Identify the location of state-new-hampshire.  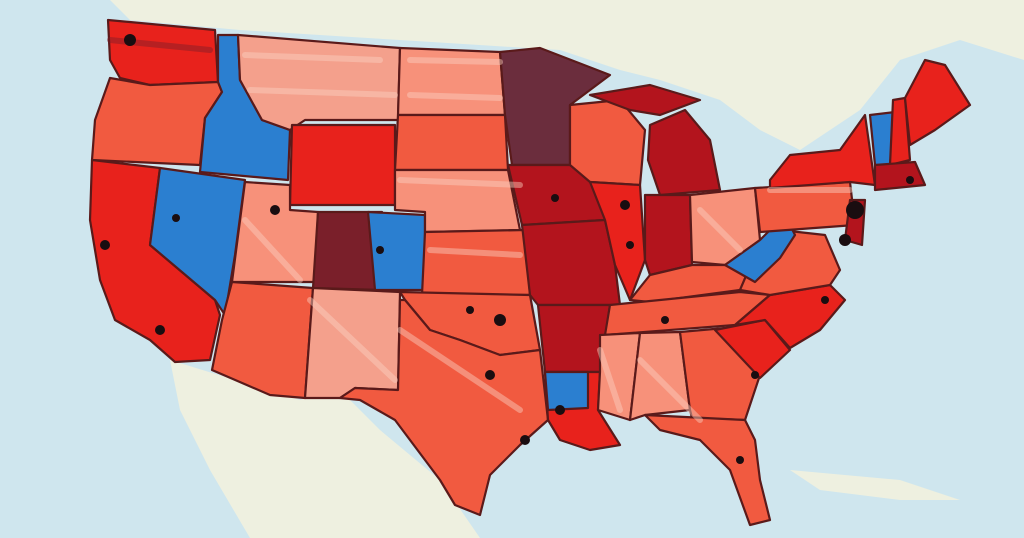
(900, 131).